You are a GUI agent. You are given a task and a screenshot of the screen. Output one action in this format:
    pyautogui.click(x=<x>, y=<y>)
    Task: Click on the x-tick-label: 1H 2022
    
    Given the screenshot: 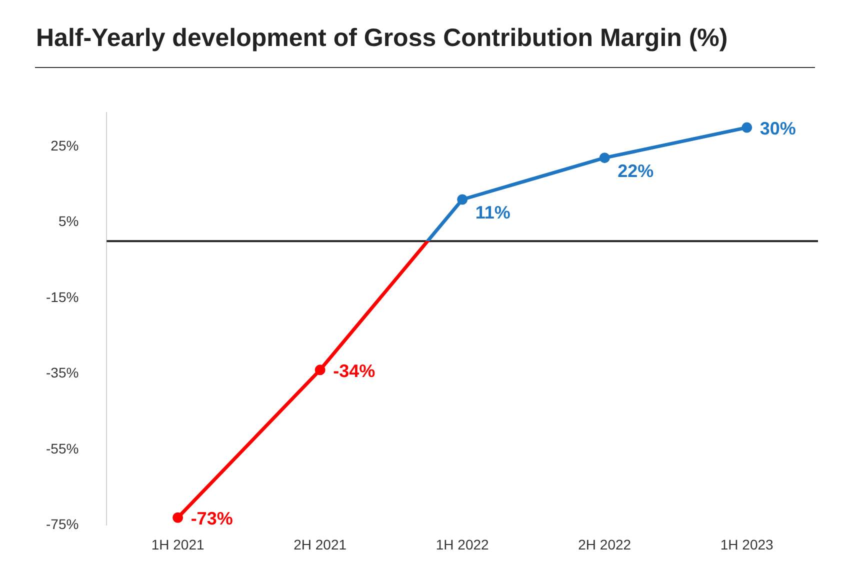 What is the action you would take?
    pyautogui.click(x=463, y=544)
    